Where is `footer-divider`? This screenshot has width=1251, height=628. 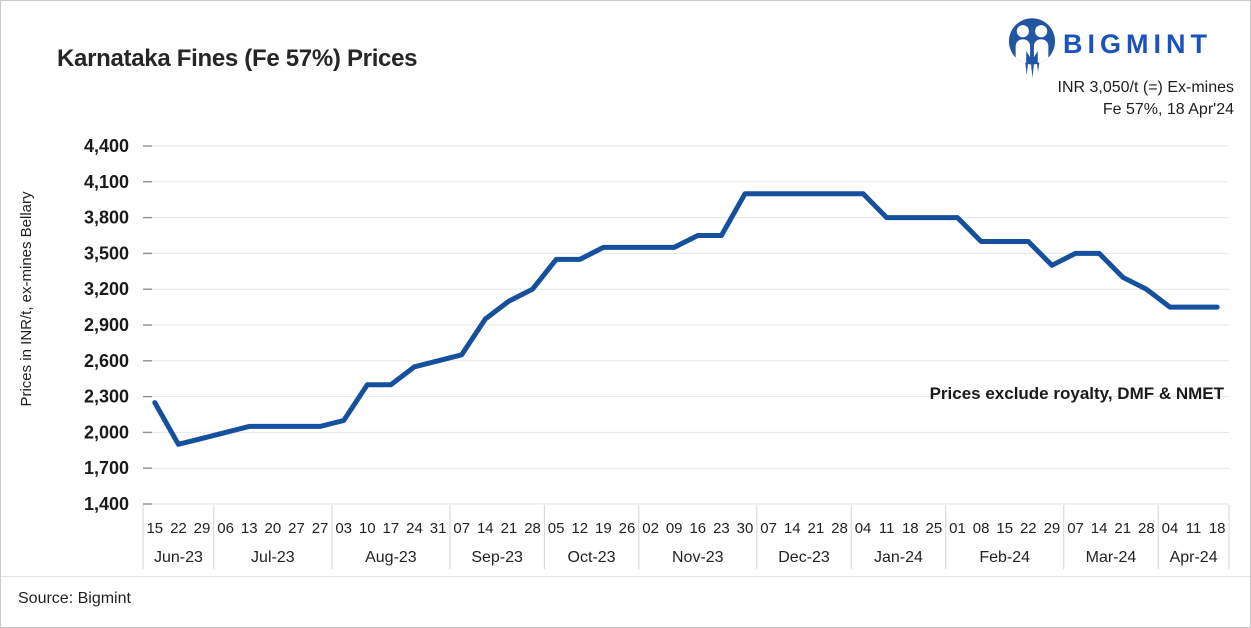 footer-divider is located at coordinates (625, 576).